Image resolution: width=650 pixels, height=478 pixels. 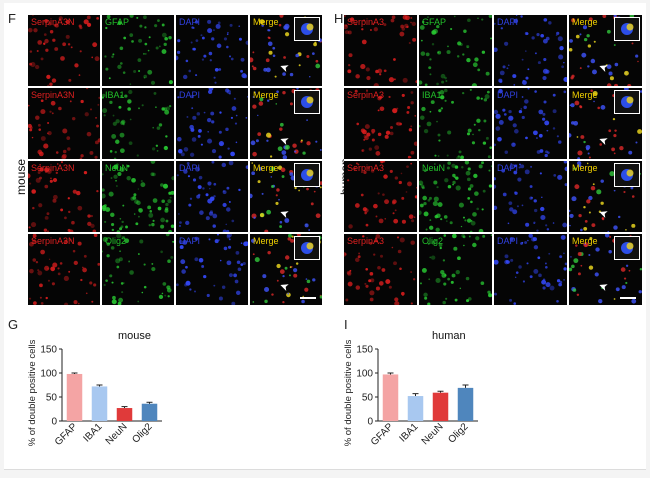 I want to click on micrograph-tile: IBA1, so click(x=455, y=123).